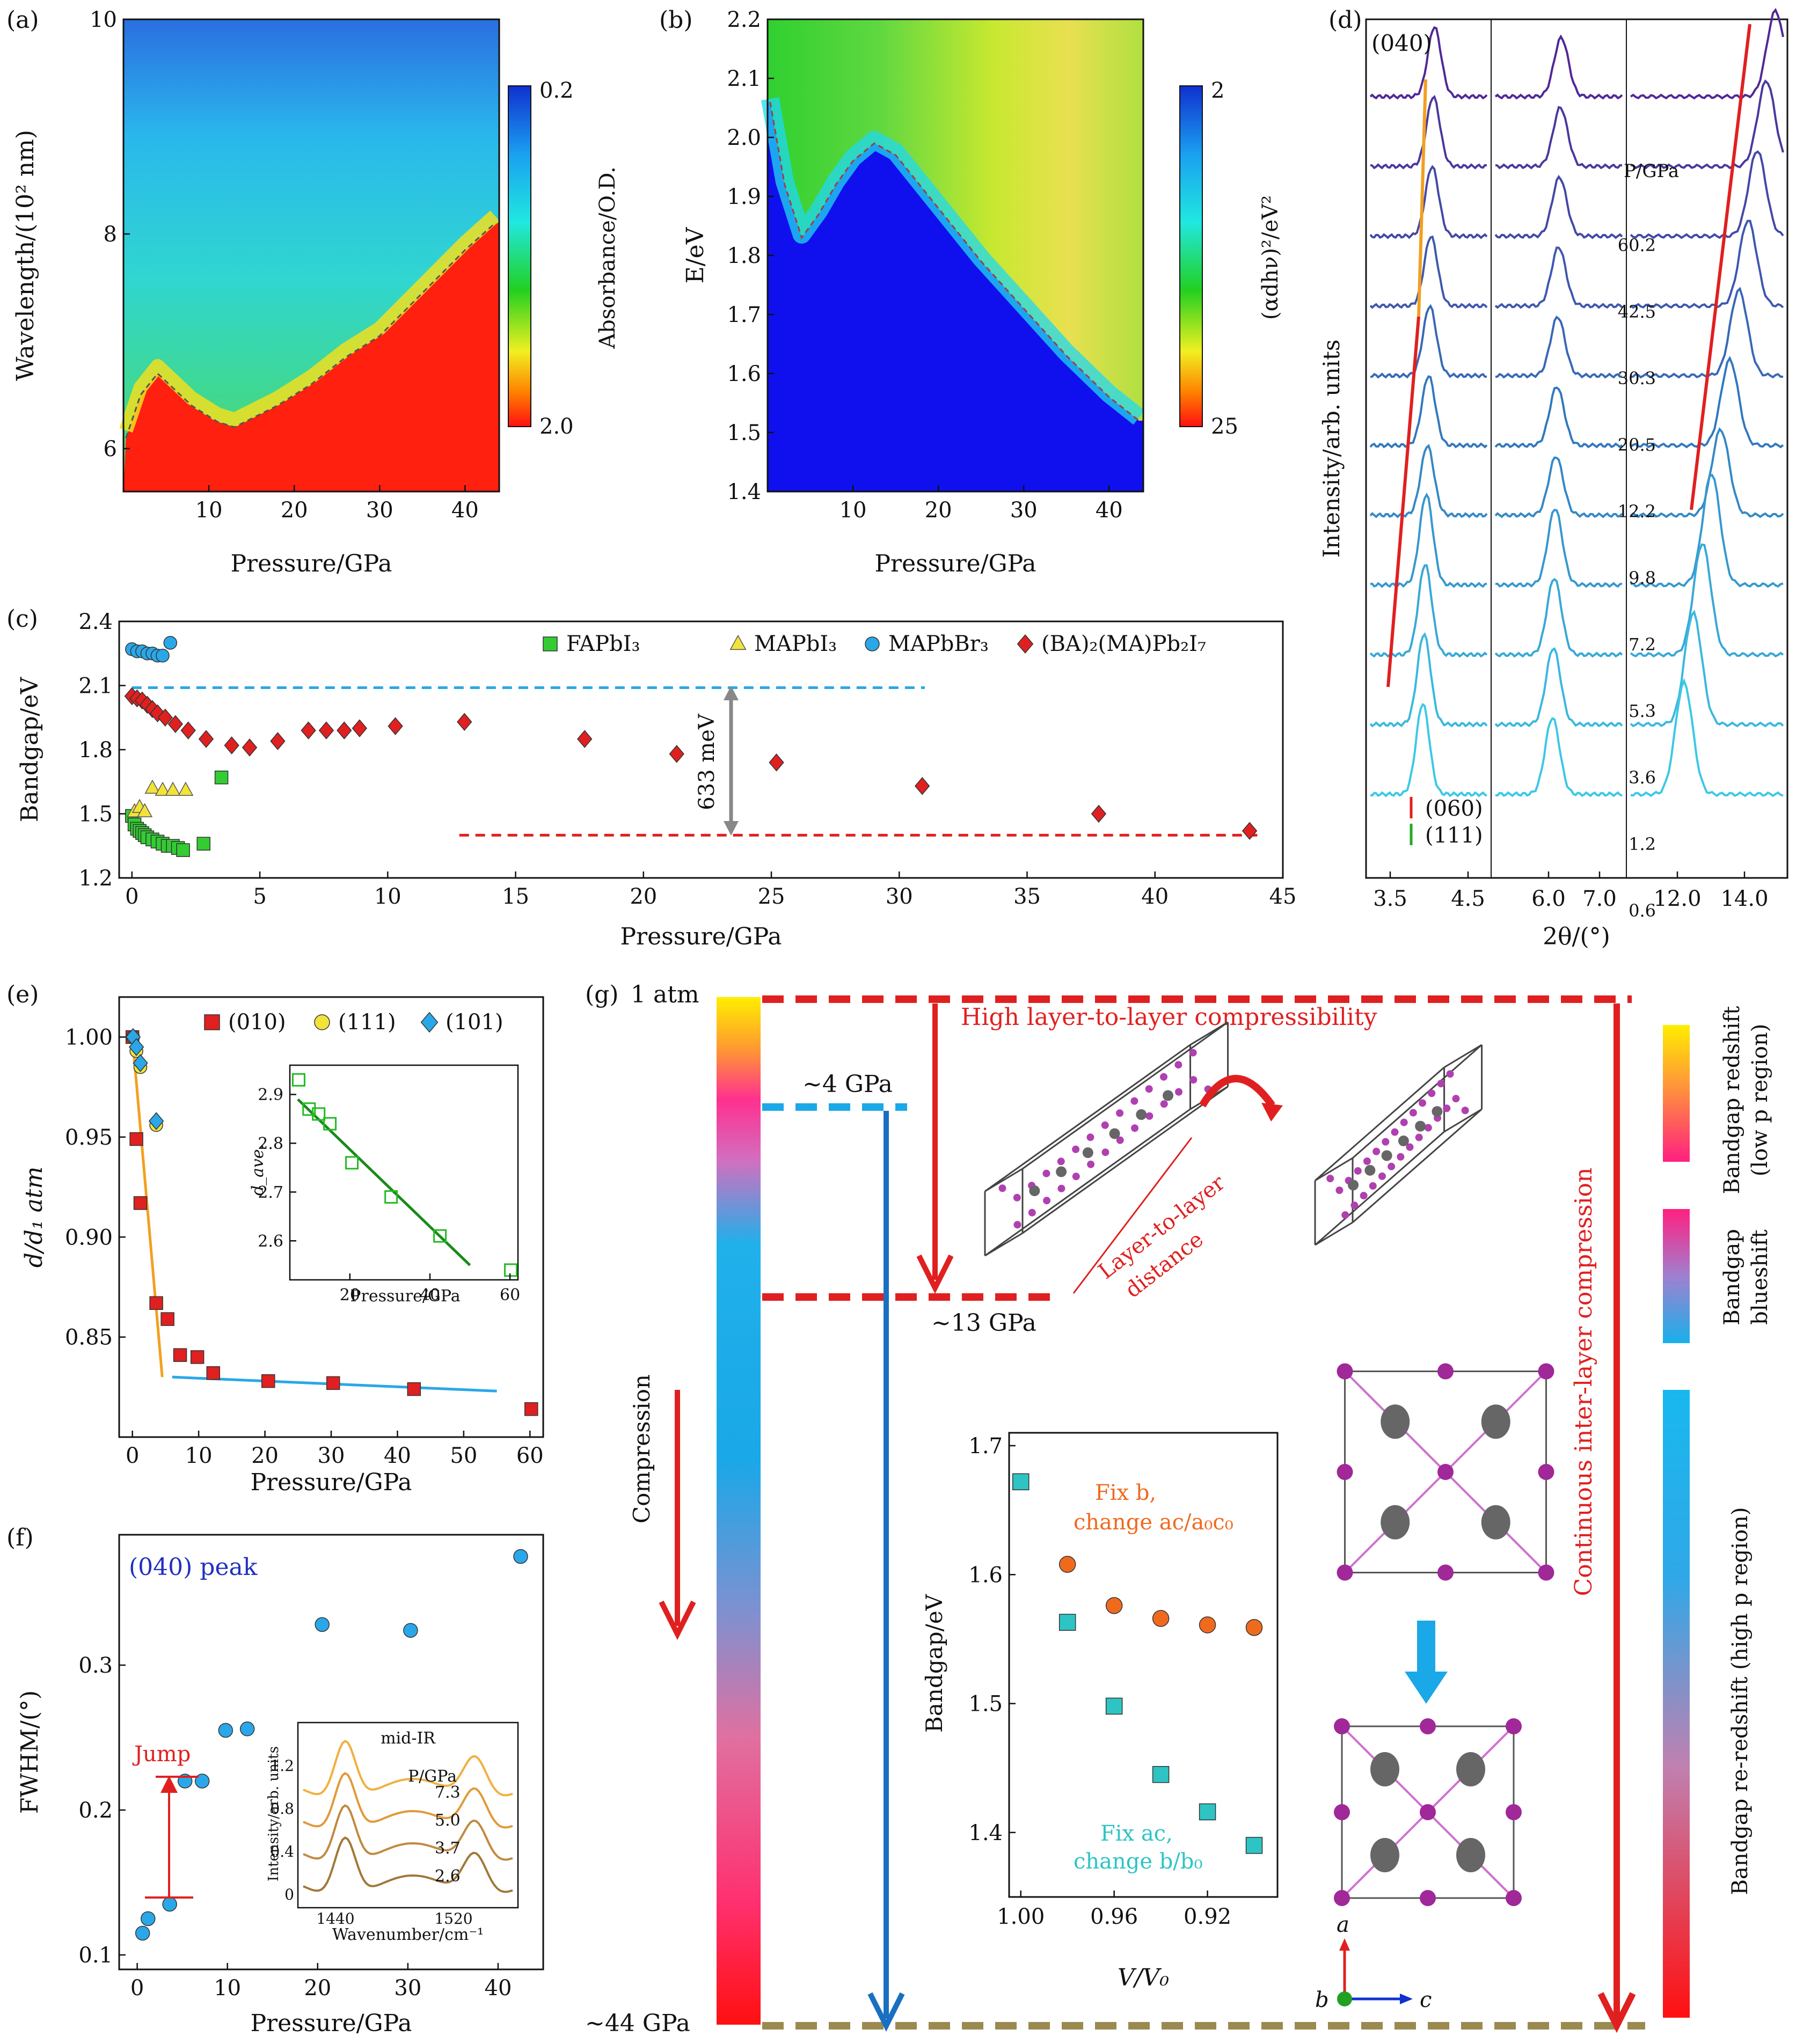 This screenshot has height=2044, width=1796. I want to click on c-xtick-label-2: 10, so click(387, 897).